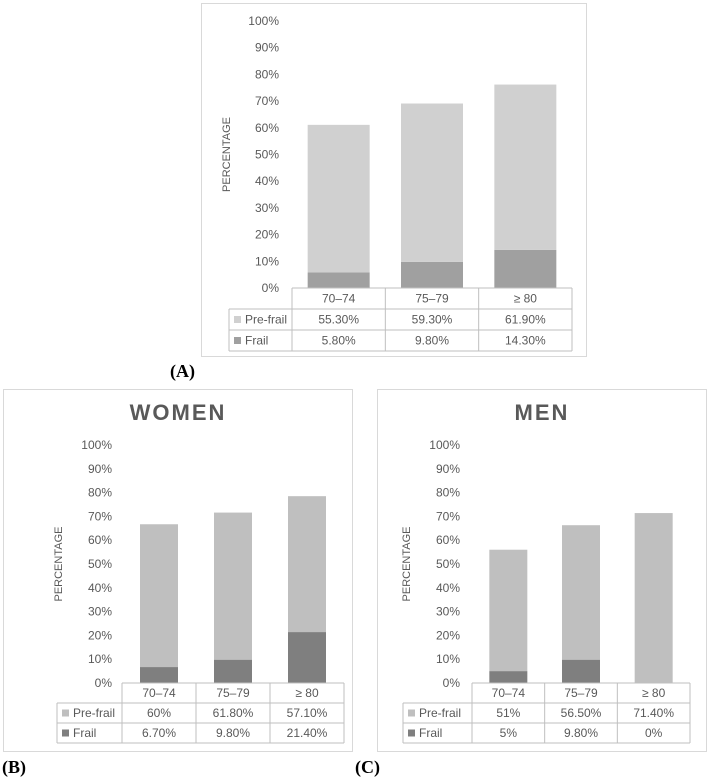 This screenshot has width=709, height=779. Describe the element at coordinates (159, 733) in the screenshot. I see `data-label: 6.70%` at that location.